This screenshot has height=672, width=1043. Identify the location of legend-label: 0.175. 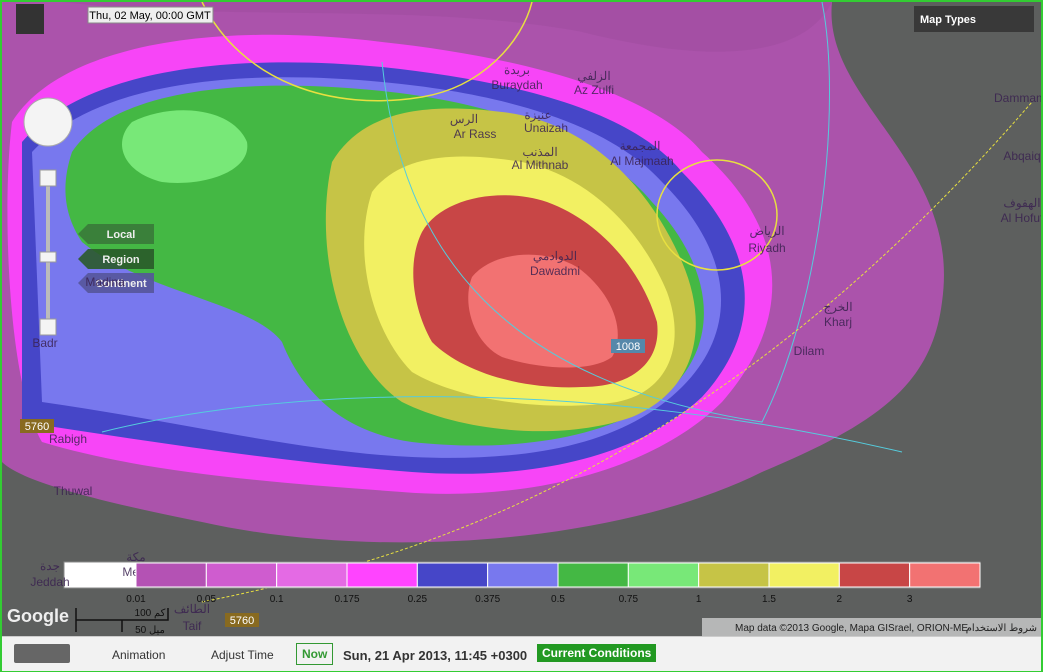
(346, 599).